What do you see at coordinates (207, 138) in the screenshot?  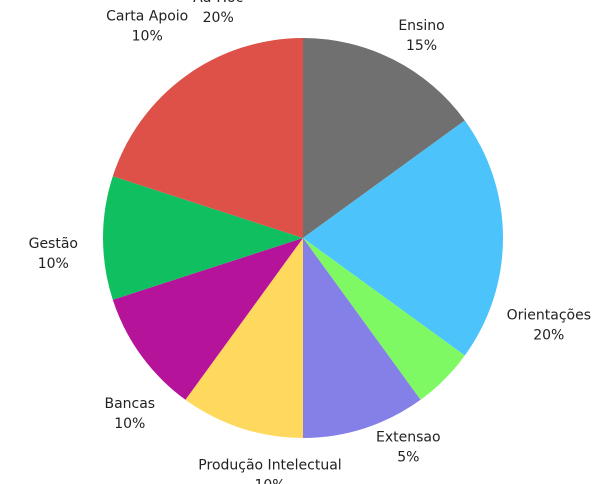 I see `pie-slice-ad-hoc` at bounding box center [207, 138].